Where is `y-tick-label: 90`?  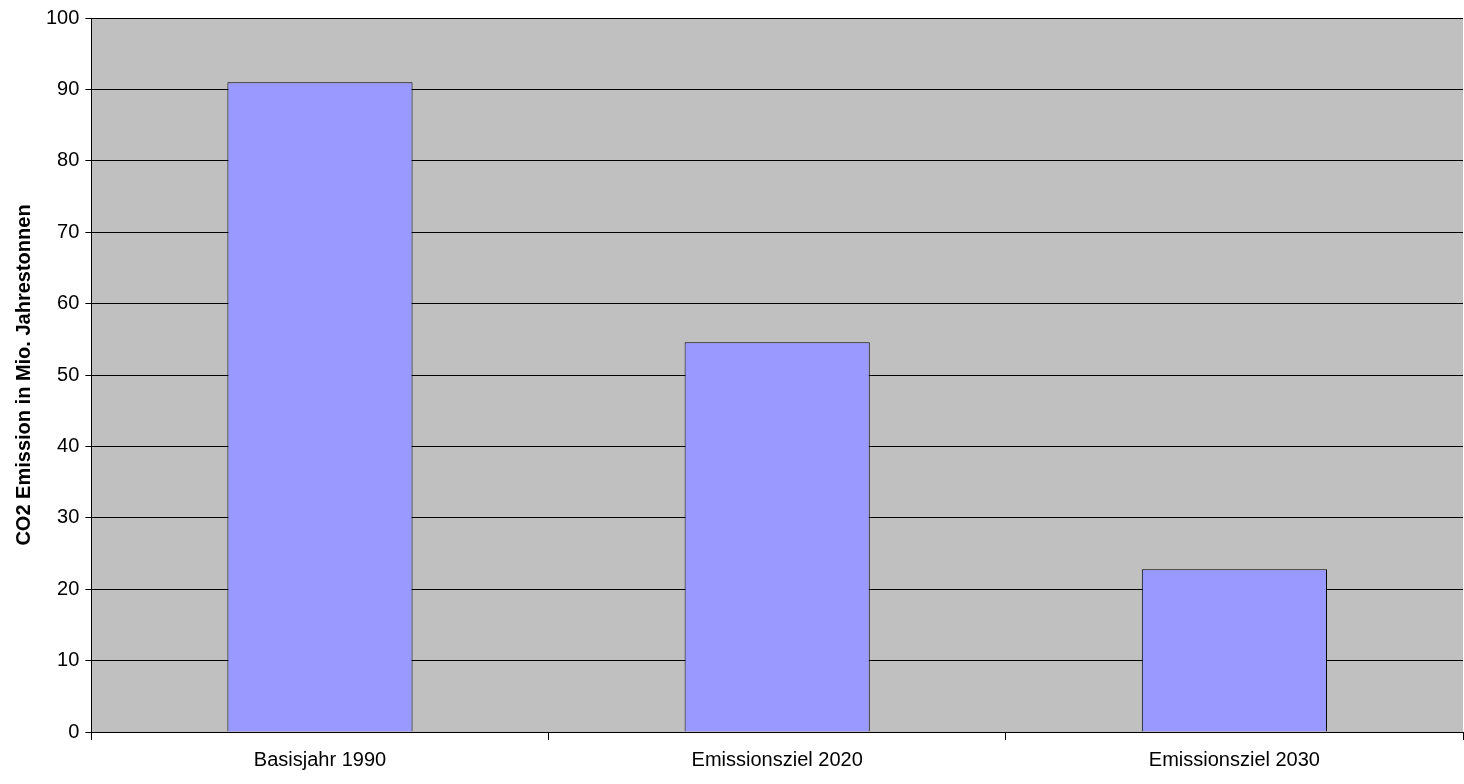
y-tick-label: 90 is located at coordinates (68, 87).